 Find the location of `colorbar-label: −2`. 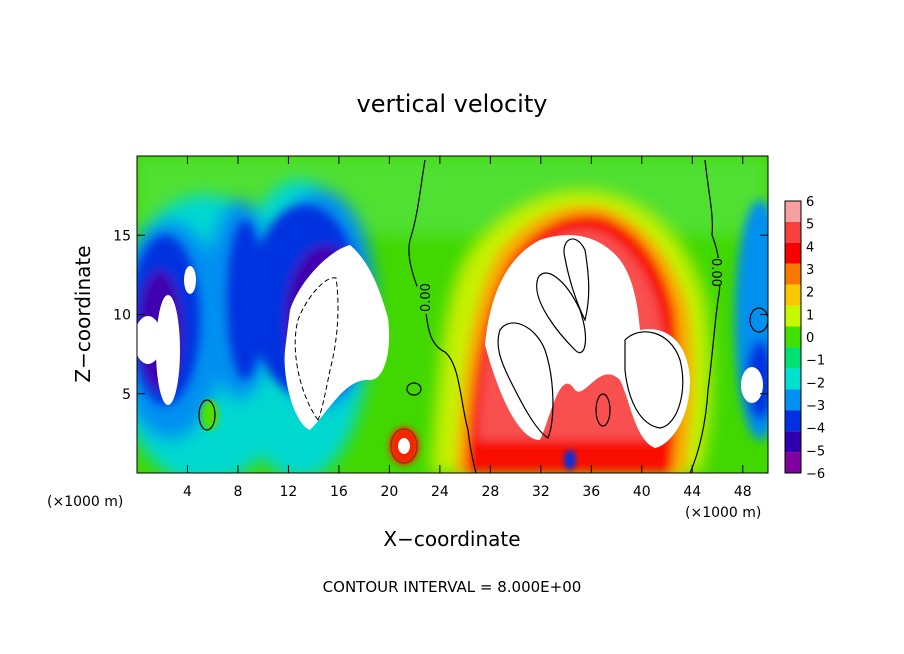

colorbar-label: −2 is located at coordinates (815, 383).